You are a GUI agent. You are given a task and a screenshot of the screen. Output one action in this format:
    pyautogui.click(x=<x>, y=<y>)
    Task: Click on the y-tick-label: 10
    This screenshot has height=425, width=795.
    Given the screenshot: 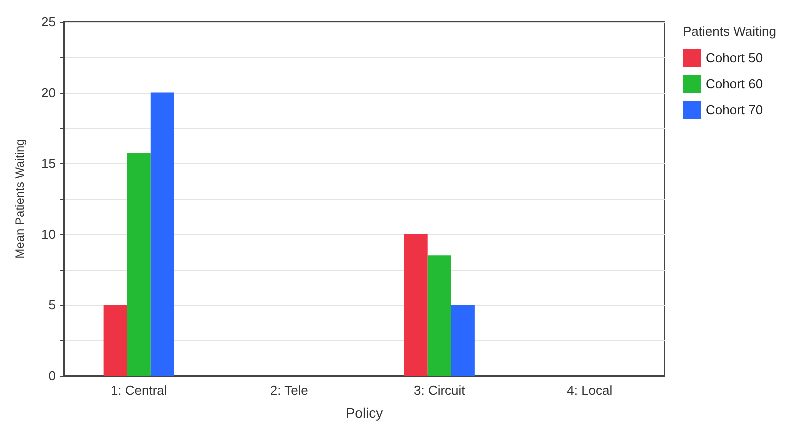 What is the action you would take?
    pyautogui.click(x=49, y=234)
    